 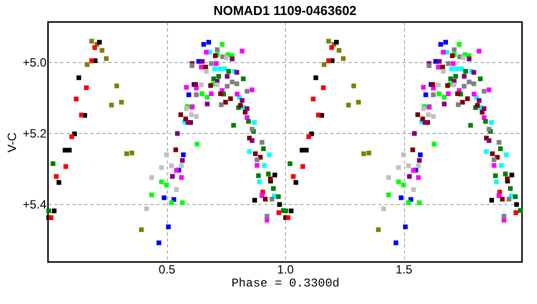 What do you see at coordinates (285, 10) in the screenshot?
I see `chart-title: NOMAD1 1109-0463602` at bounding box center [285, 10].